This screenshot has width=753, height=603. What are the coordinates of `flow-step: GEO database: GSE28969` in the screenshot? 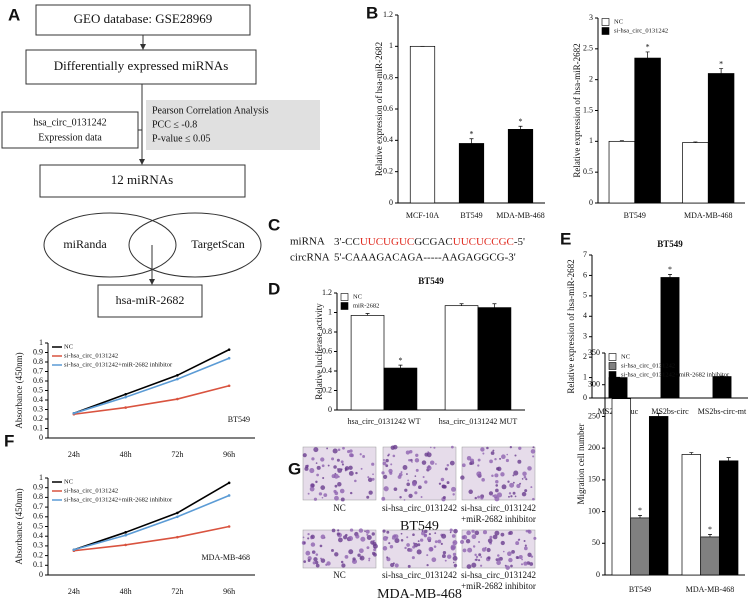 It's located at (143, 18).